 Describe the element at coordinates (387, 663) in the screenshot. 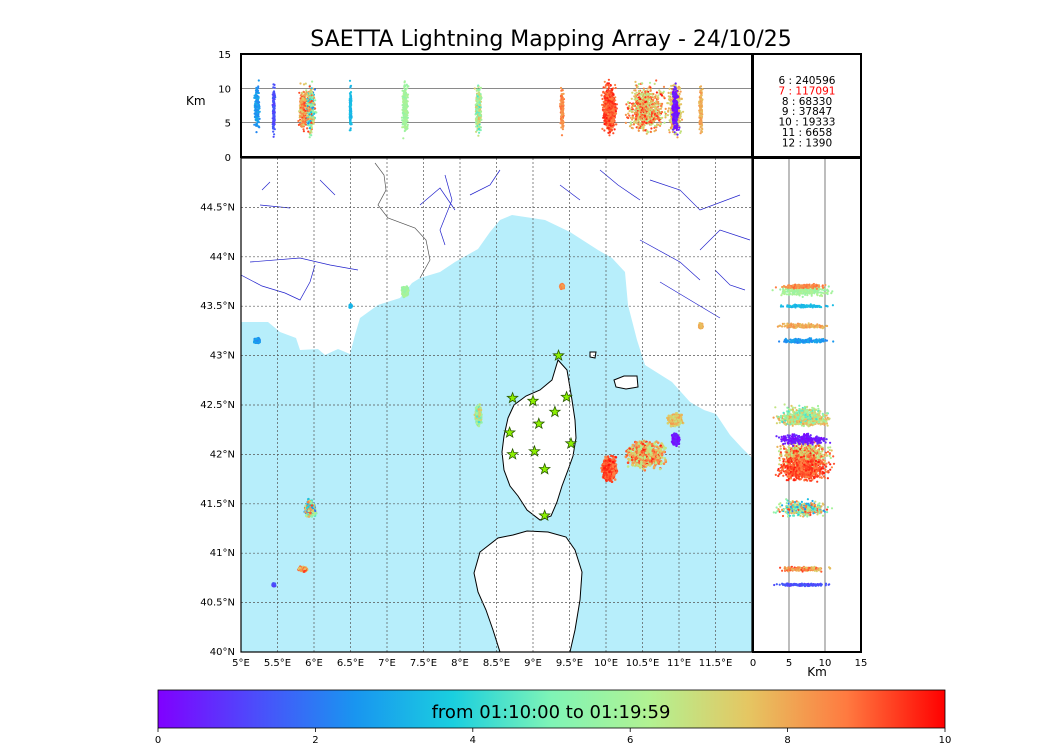

I see `x-tick-label: 7°E` at that location.